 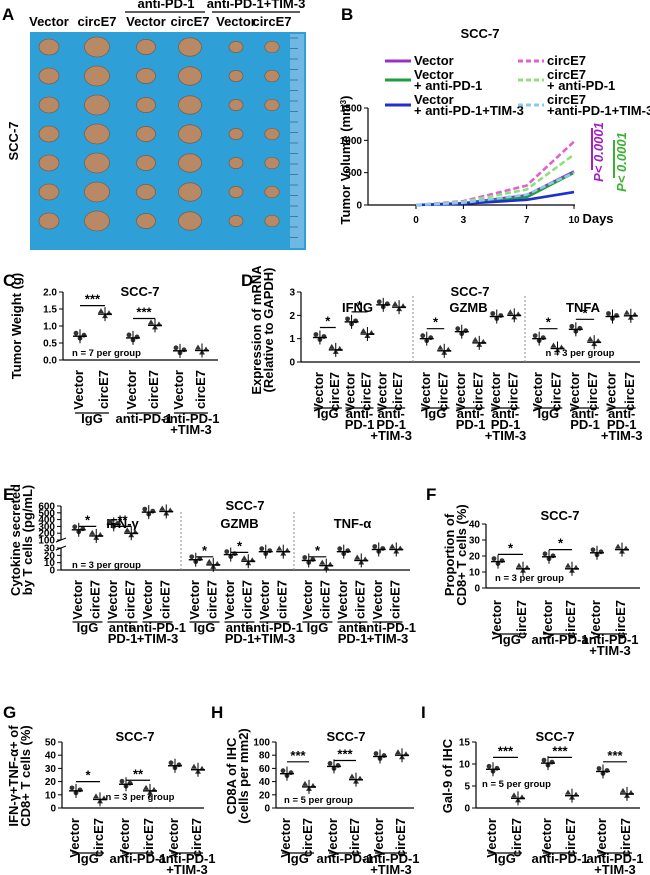 I want to click on y-tick-label: 20, so click(x=265, y=795).